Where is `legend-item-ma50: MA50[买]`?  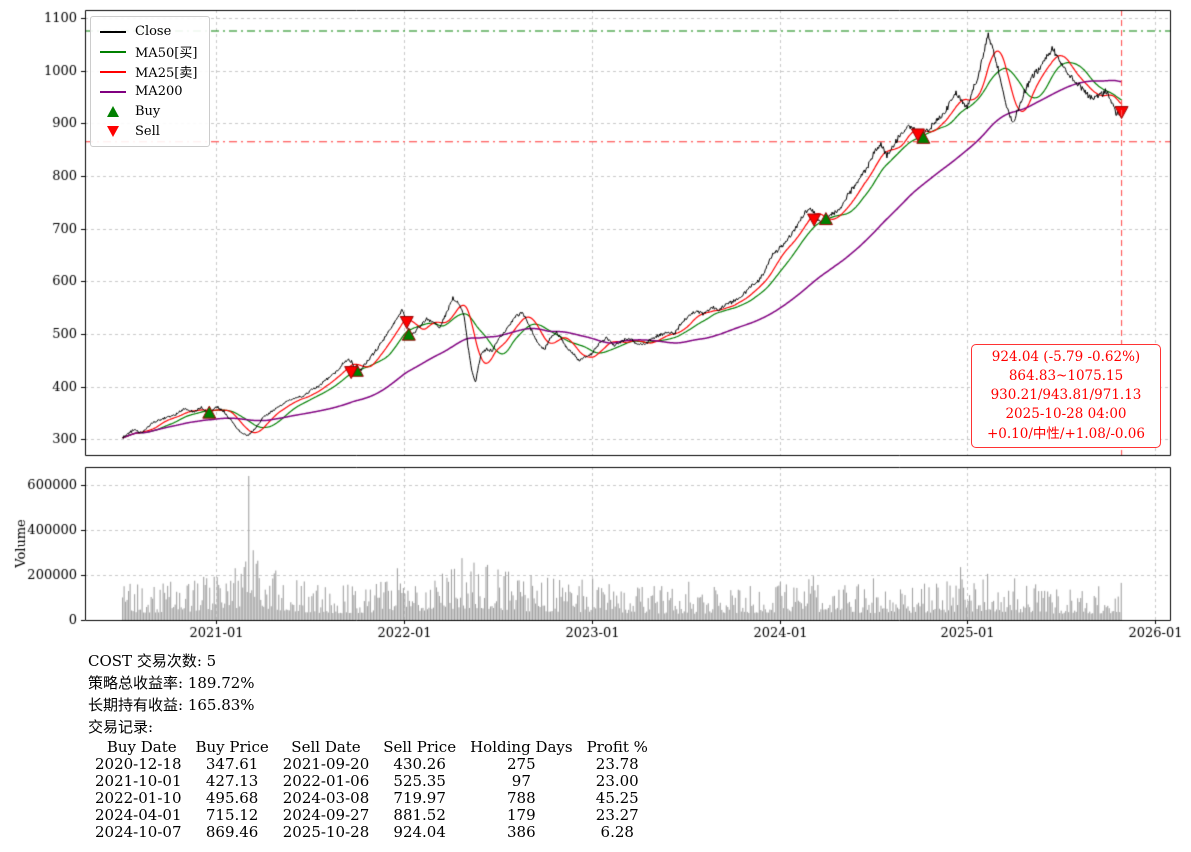
legend-item-ma50: MA50[买] is located at coordinates (149, 52).